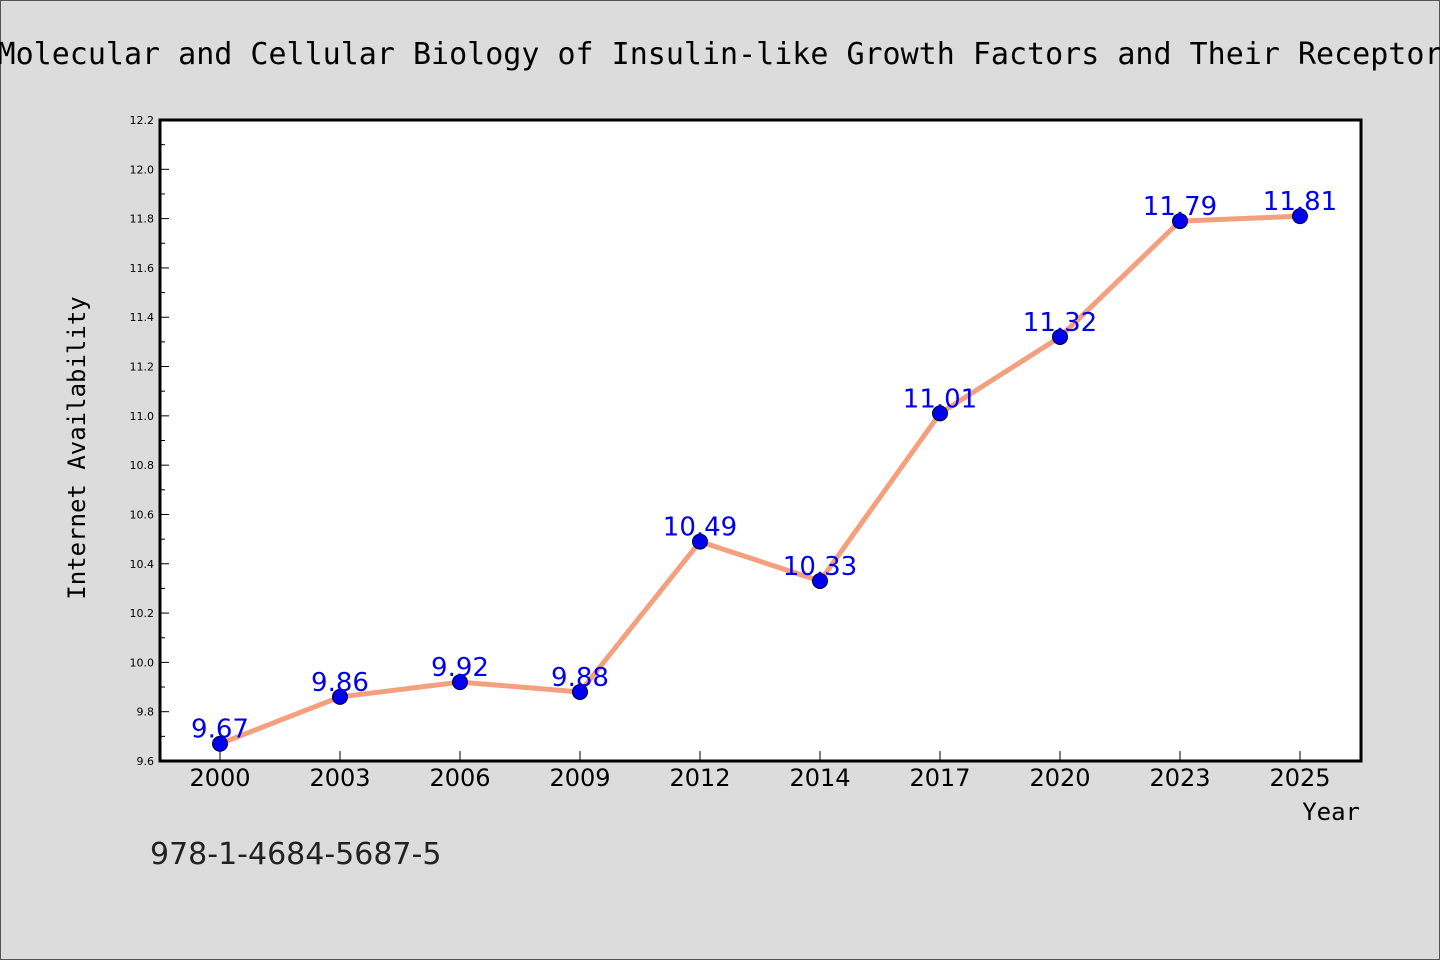 The height and width of the screenshot is (960, 1440). Describe the element at coordinates (219, 778) in the screenshot. I see `x-tick-label: 2000` at that location.